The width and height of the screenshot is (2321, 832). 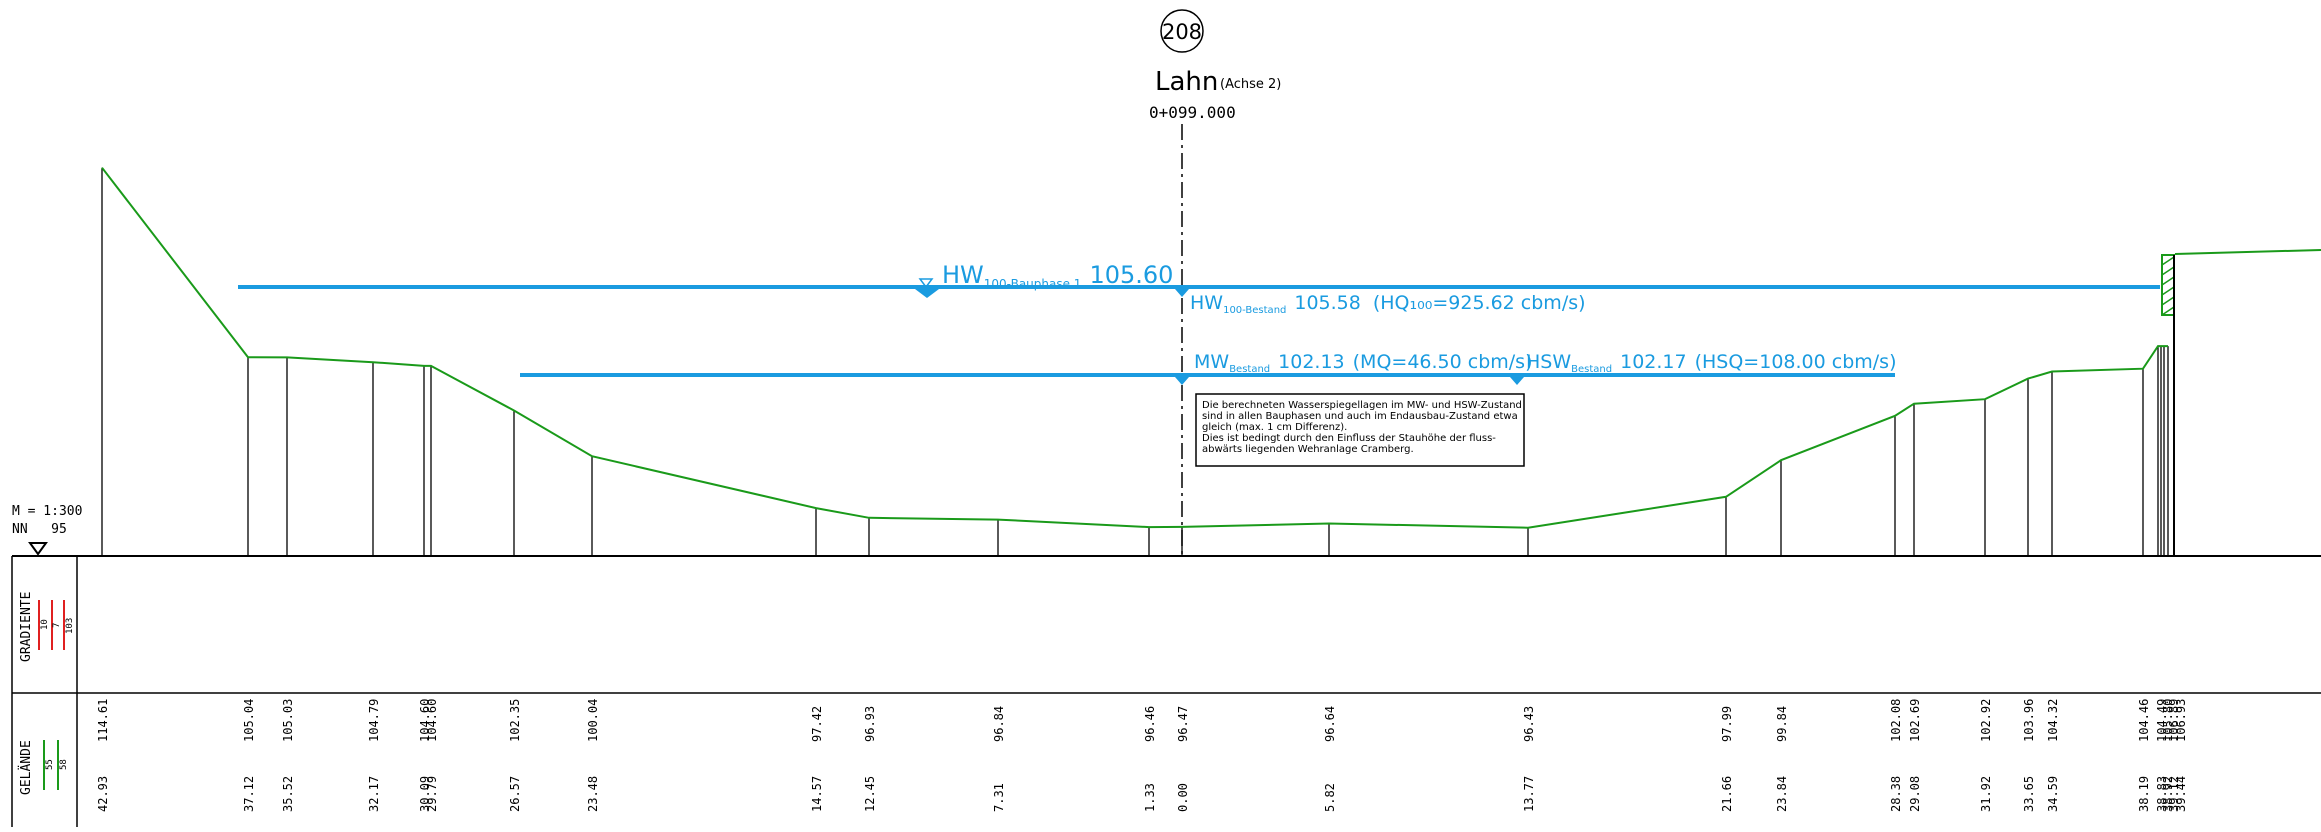 I want to click on wall-hatch, so click(x=2168, y=286).